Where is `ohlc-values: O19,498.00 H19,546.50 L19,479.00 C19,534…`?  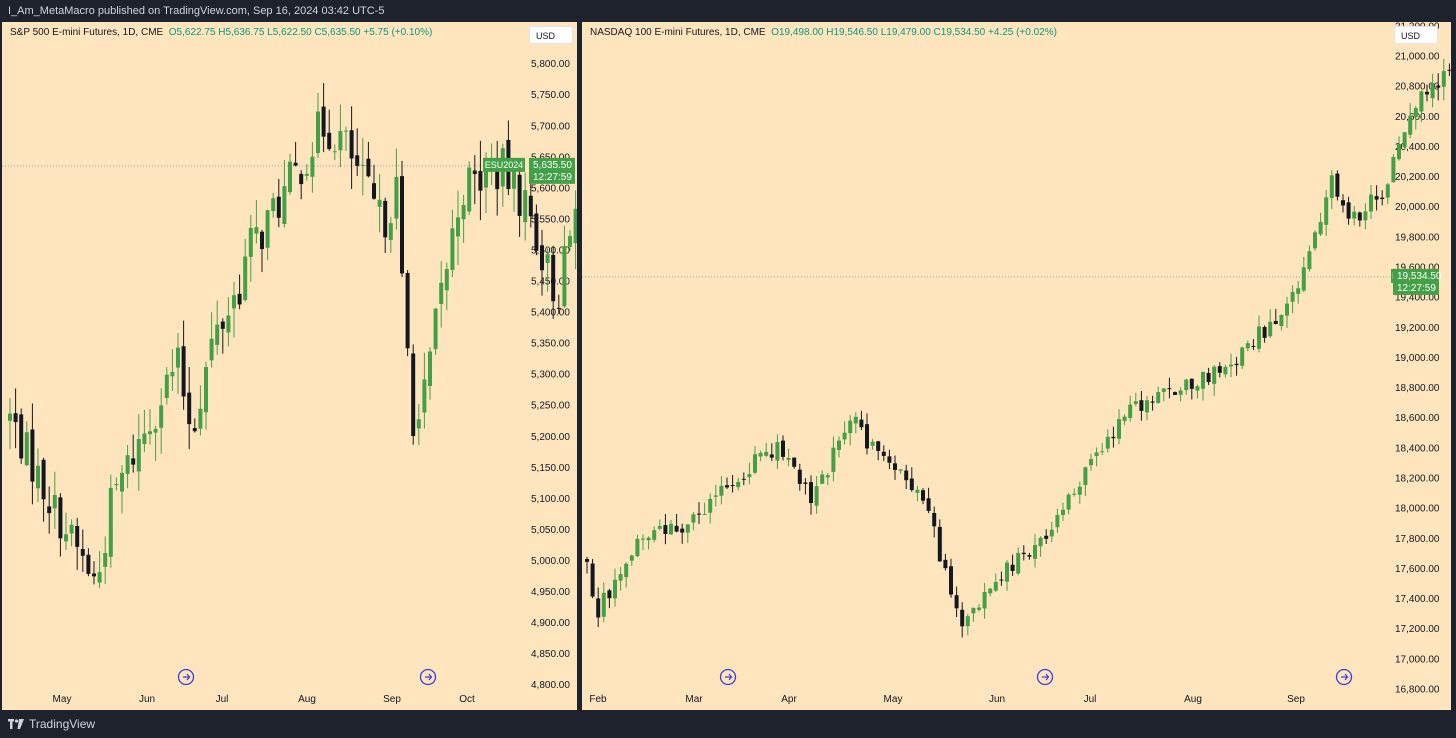
ohlc-values: O19,498.00 H19,546.50 L19,479.00 C19,534… is located at coordinates (914, 32).